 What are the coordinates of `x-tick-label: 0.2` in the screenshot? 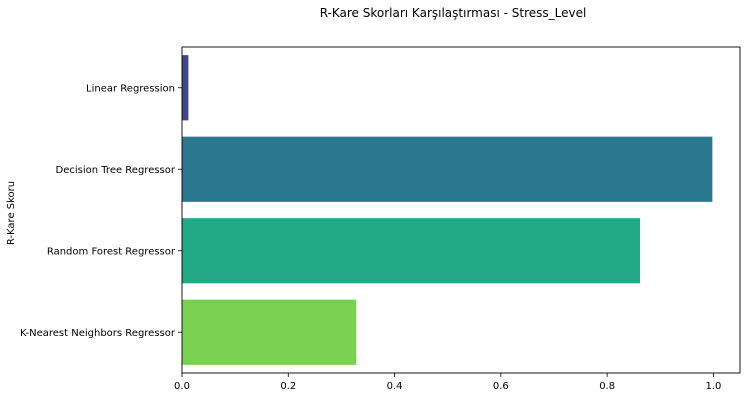 It's located at (288, 386).